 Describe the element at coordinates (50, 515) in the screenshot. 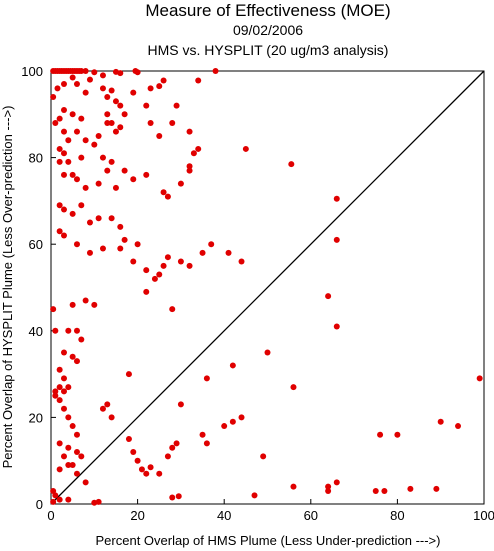

I see `x-tick-label: 0` at that location.